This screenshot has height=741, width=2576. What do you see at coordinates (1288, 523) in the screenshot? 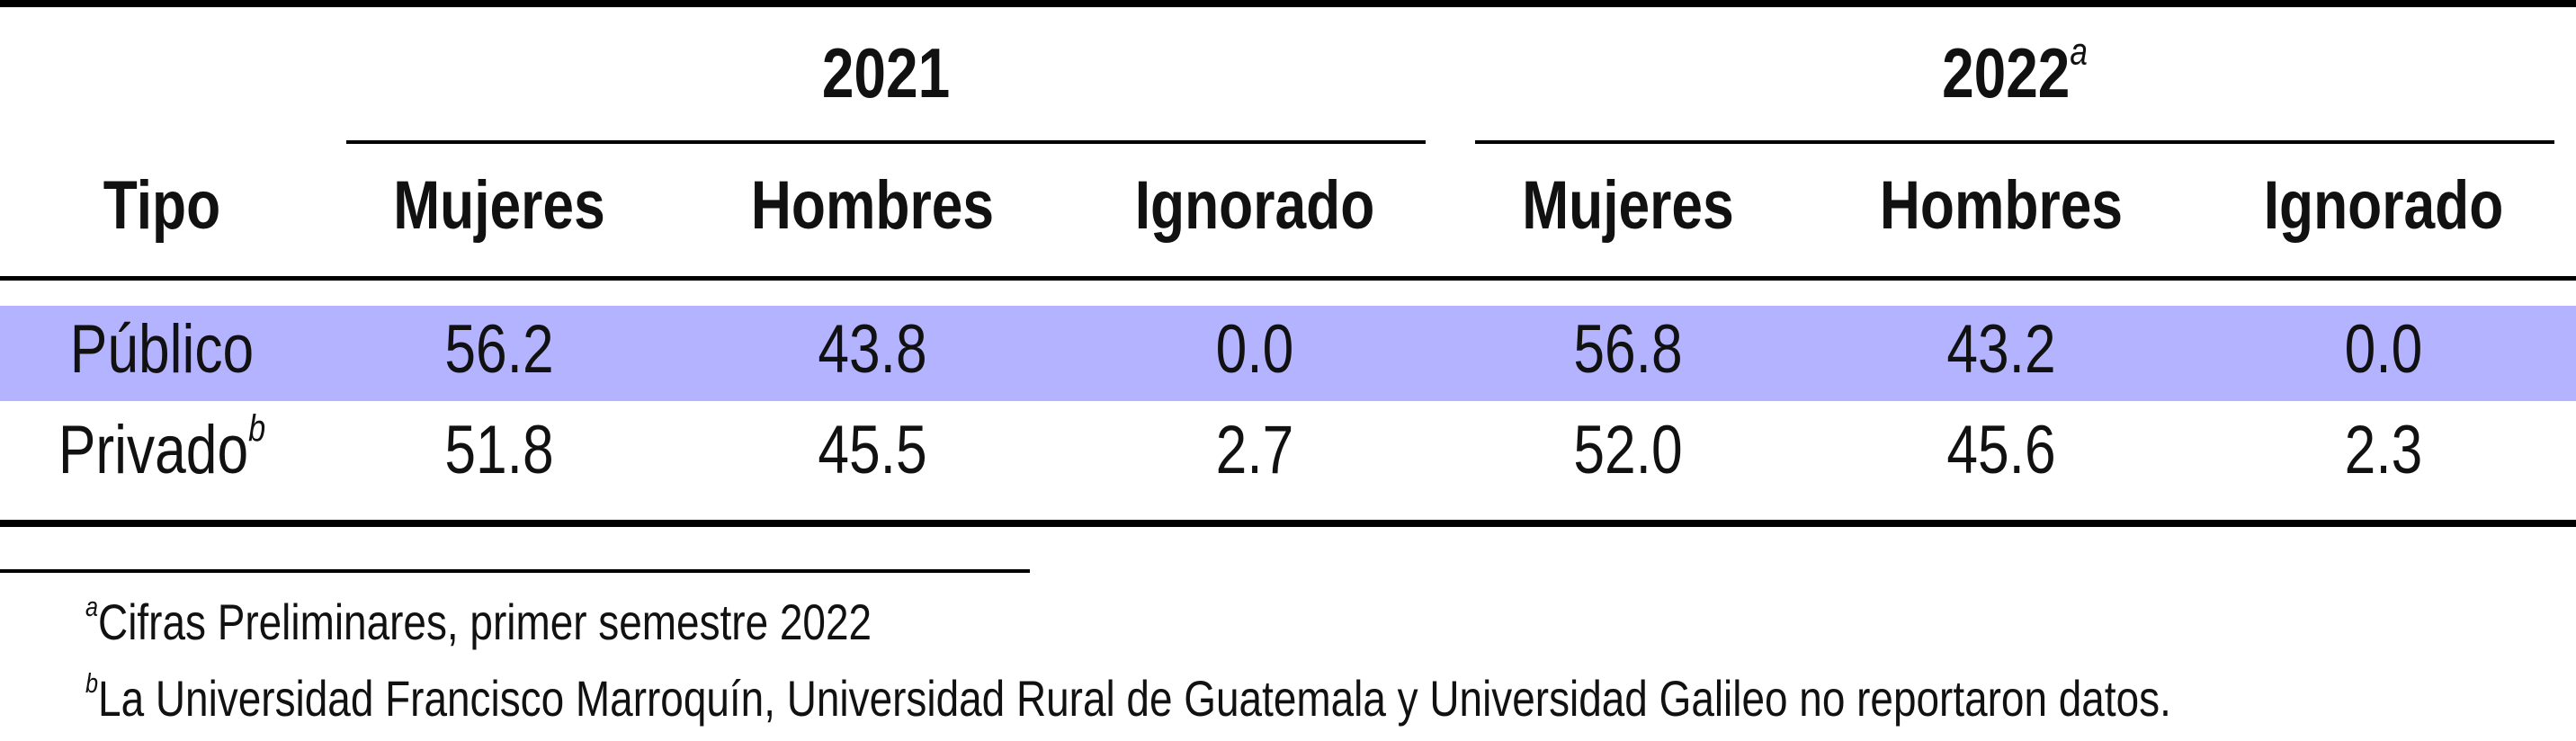
I see `bottom-rule` at bounding box center [1288, 523].